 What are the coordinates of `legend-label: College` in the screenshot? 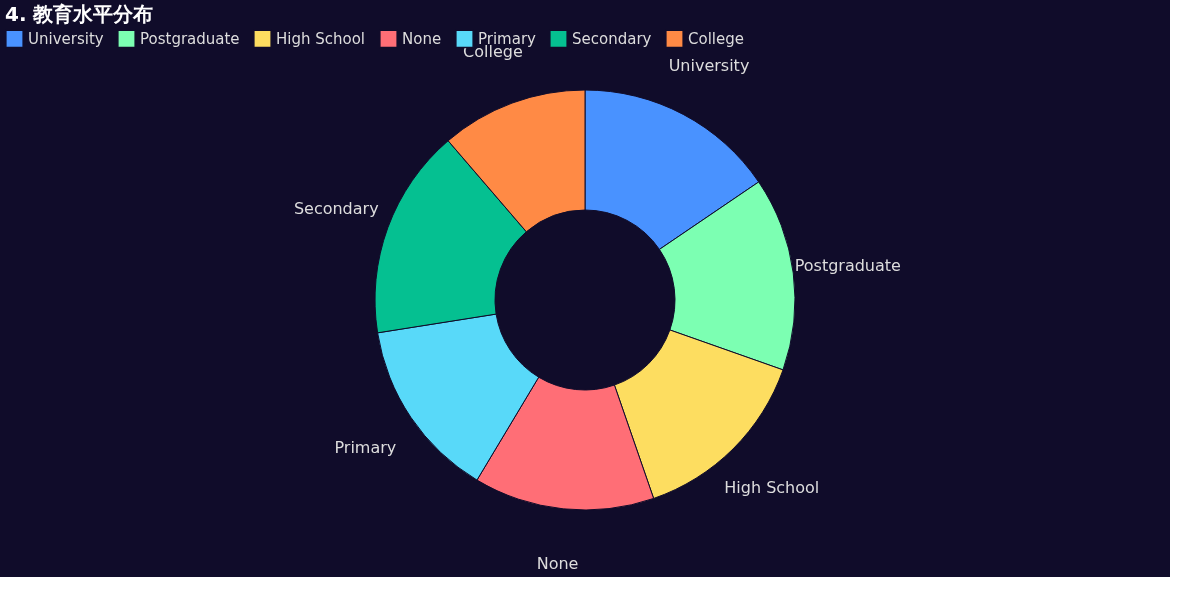 It's located at (716, 38).